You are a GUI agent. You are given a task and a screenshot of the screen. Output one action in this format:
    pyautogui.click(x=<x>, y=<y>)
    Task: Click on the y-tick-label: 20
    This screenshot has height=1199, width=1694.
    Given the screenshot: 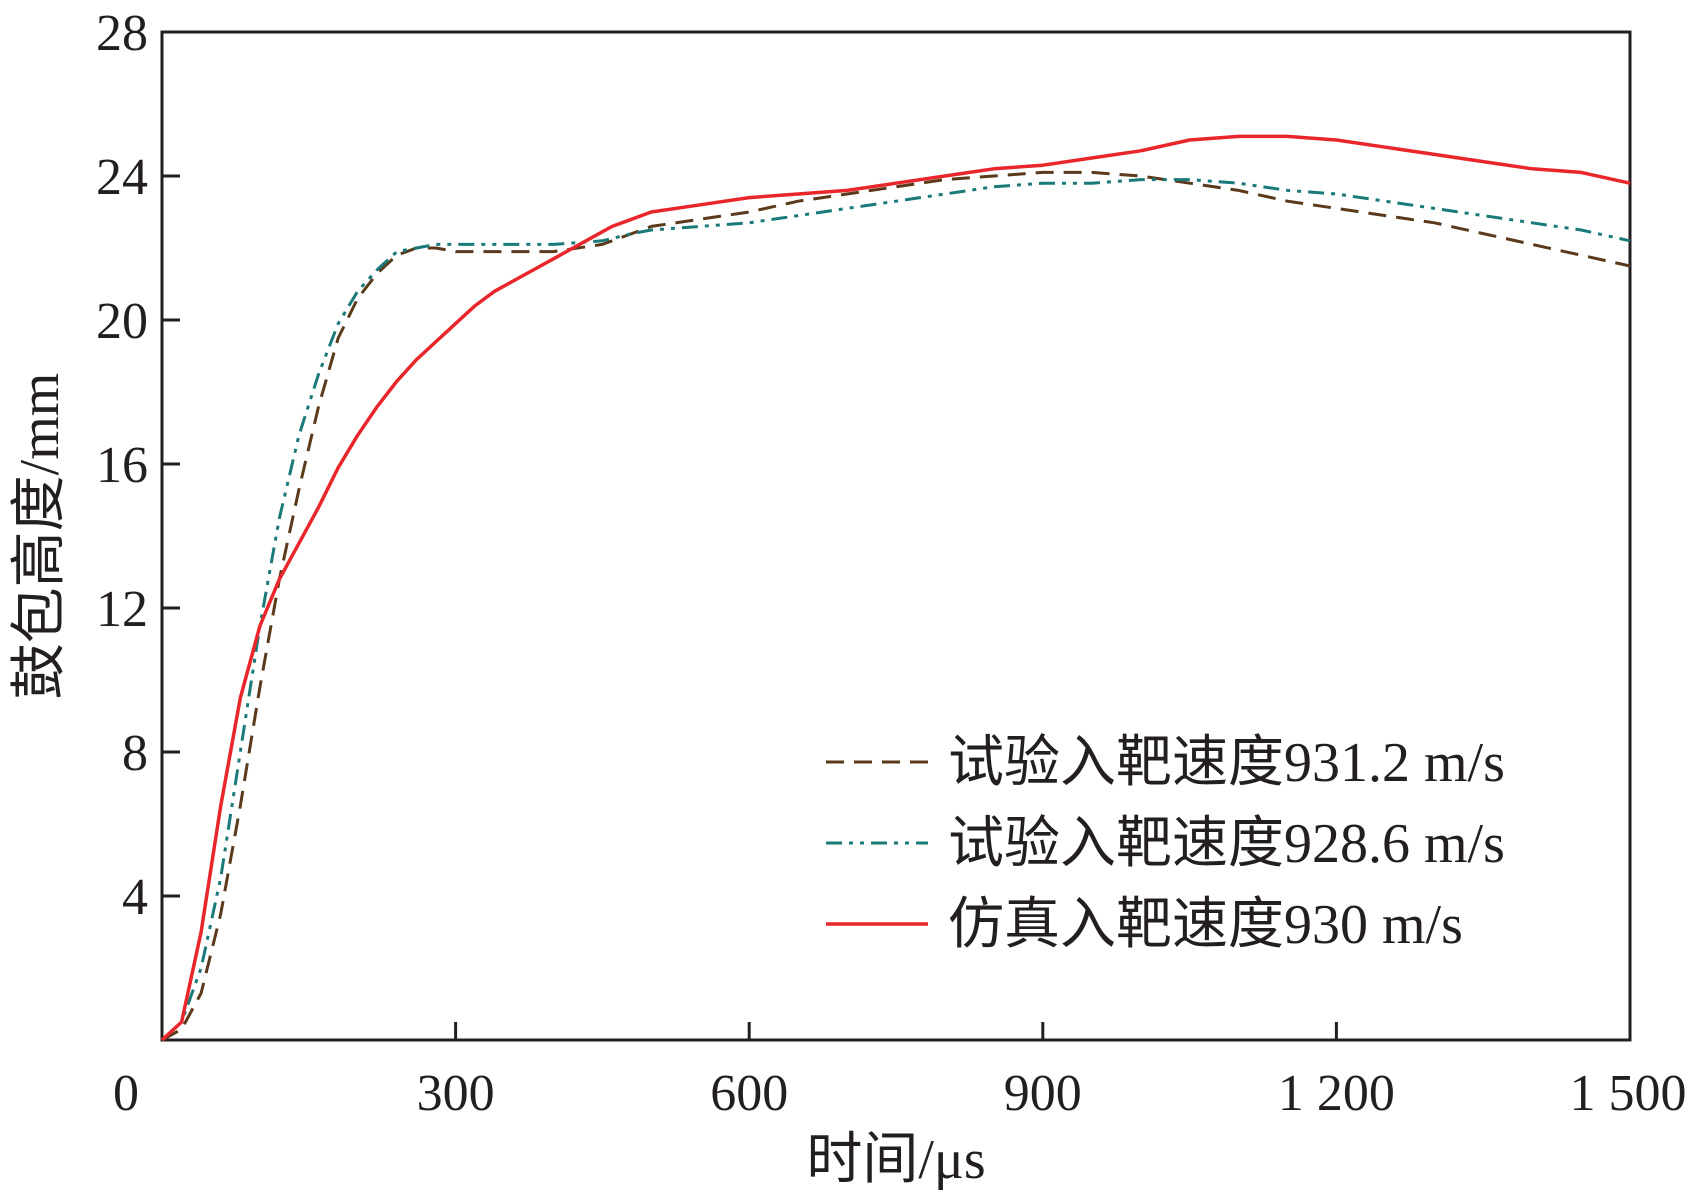 What is the action you would take?
    pyautogui.click(x=122, y=321)
    